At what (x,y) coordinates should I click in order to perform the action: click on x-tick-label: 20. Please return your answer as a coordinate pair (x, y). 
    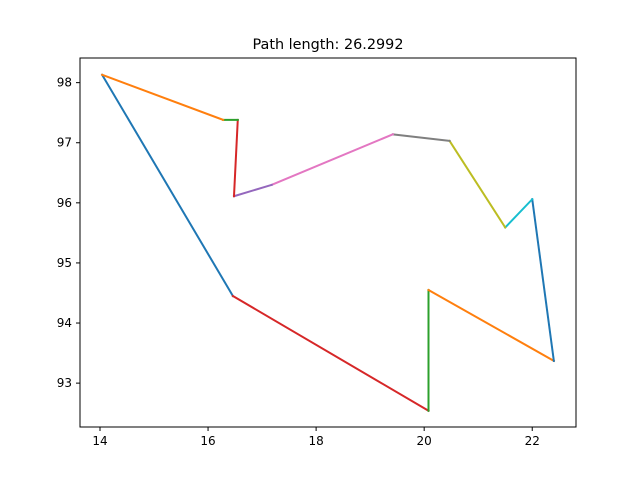
    Looking at the image, I should click on (424, 441).